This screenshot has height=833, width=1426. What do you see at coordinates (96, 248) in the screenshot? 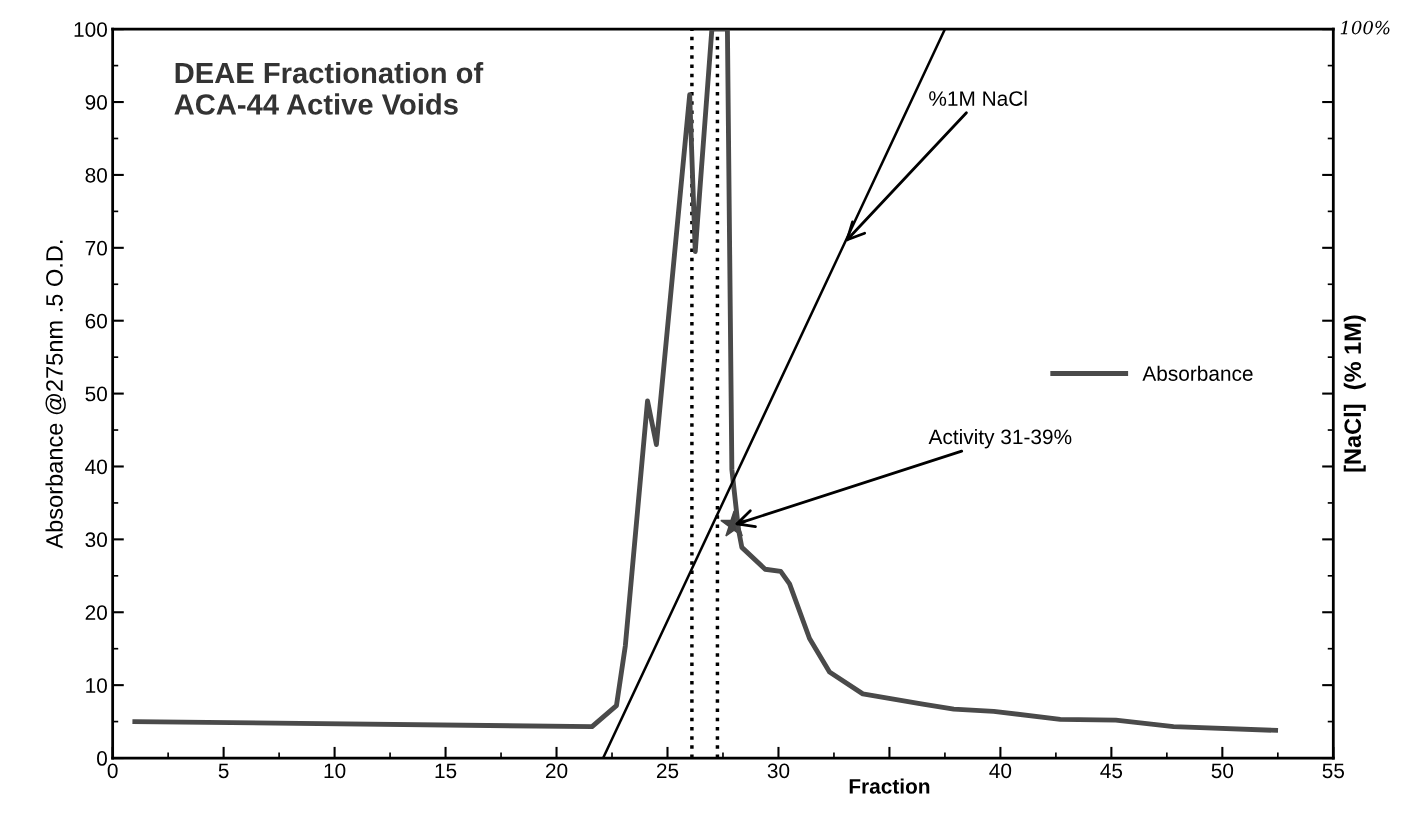
I see `y-tick-label: 70` at bounding box center [96, 248].